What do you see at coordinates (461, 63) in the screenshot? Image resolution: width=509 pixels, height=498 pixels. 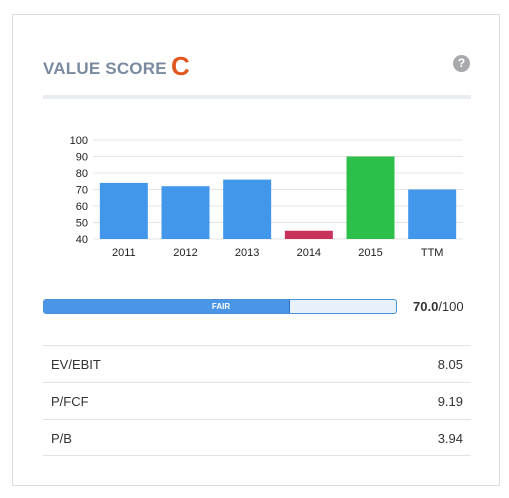 I see `question-circle-icon: ?` at bounding box center [461, 63].